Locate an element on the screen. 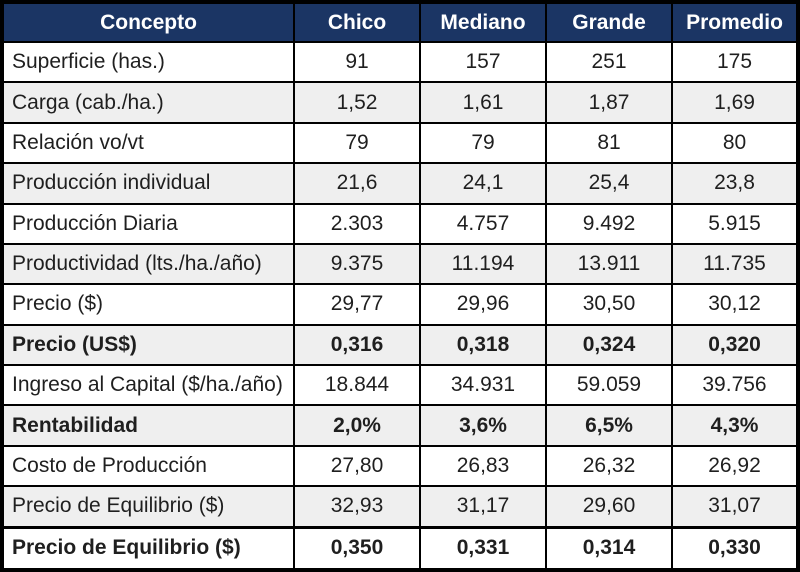 The height and width of the screenshot is (572, 800). cell-value: 1,87 is located at coordinates (609, 102).